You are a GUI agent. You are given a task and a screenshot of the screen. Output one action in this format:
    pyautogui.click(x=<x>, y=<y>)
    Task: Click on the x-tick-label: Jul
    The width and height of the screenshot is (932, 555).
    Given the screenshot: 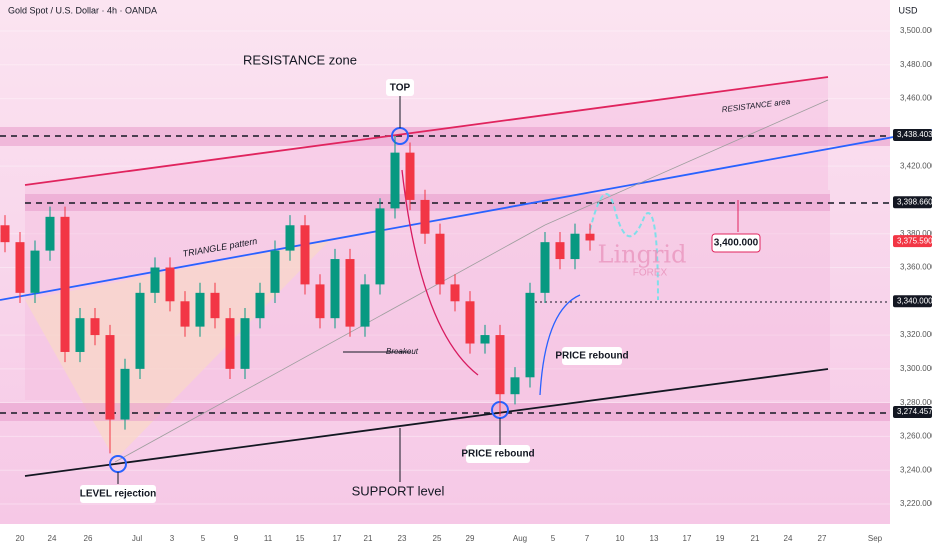 What is the action you would take?
    pyautogui.click(x=137, y=538)
    